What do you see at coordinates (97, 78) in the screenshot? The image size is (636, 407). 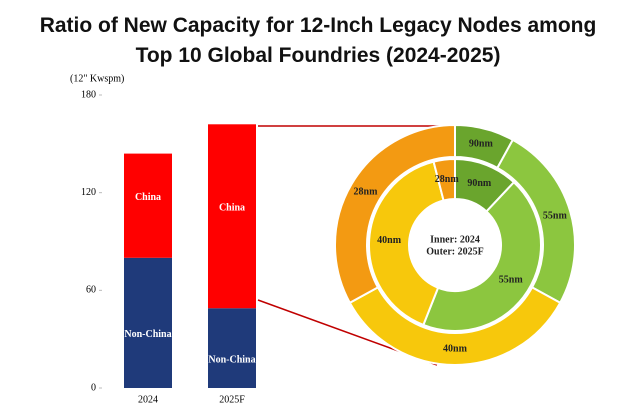 I see `y-axis-label: (12" Kwspm)` at bounding box center [97, 78].